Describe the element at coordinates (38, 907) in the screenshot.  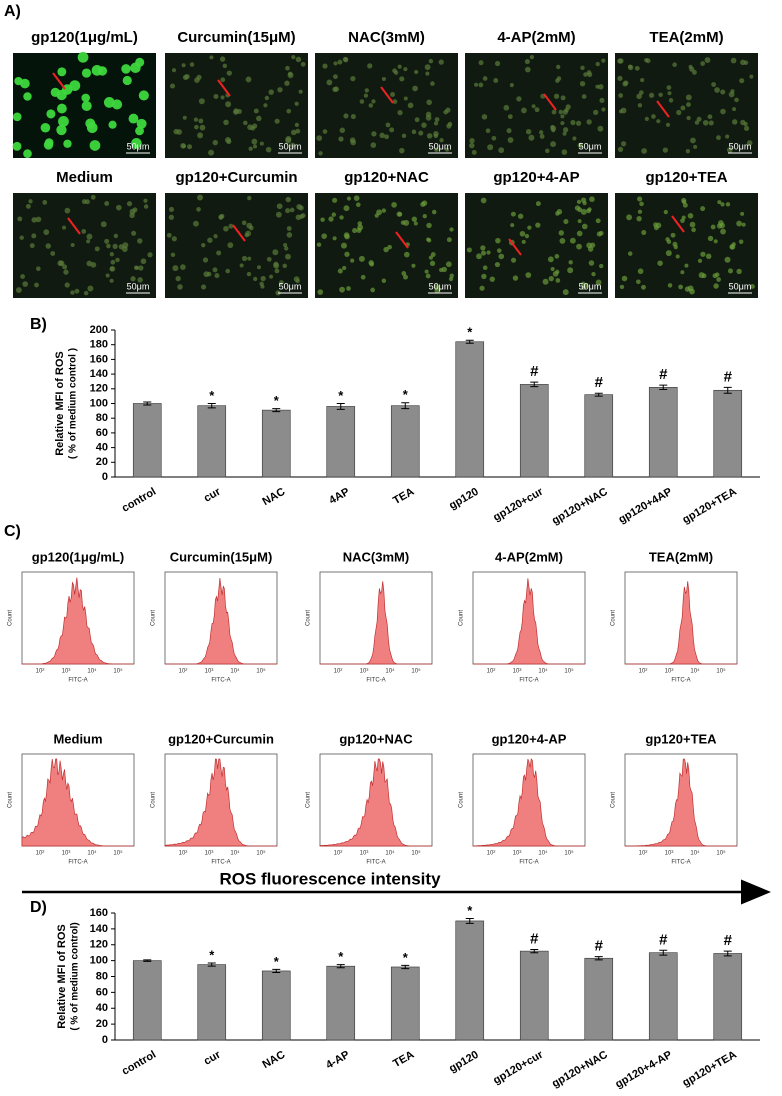
I see `panel-label: D)` at that location.